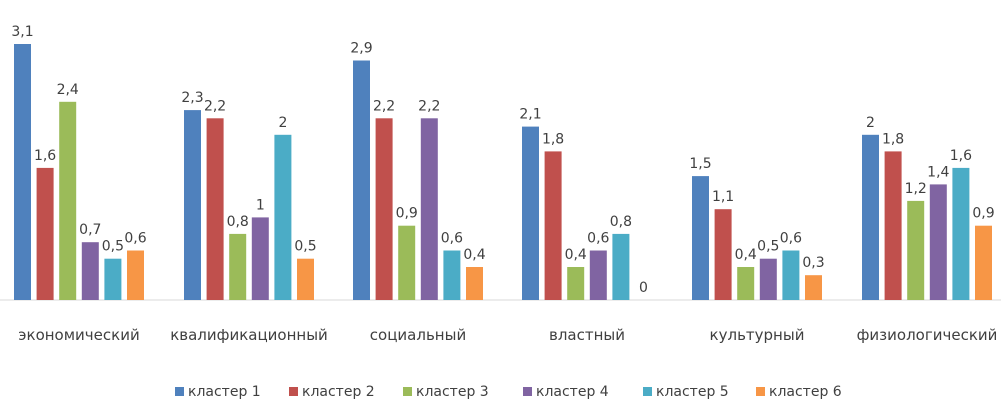 This screenshot has height=400, width=1001. What do you see at coordinates (22, 32) in the screenshot?
I see `data-label-1-1: 3,1` at bounding box center [22, 32].